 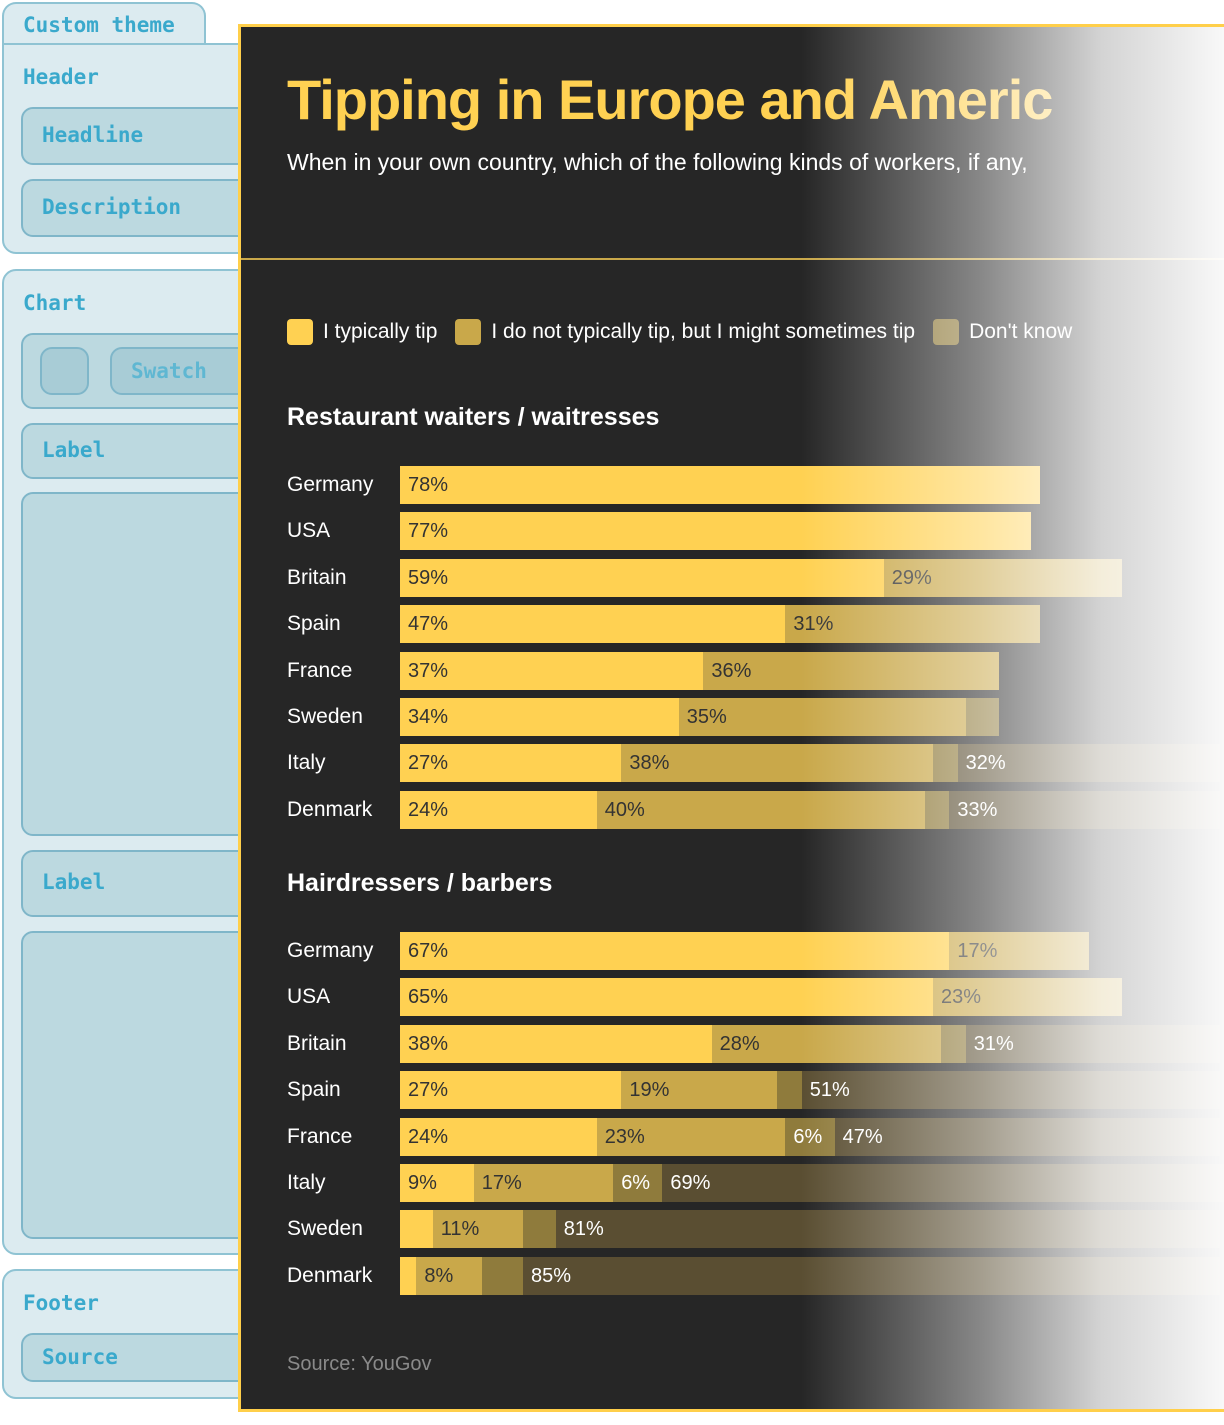 I want to click on bar-row: Spain 27% 19% 51%, so click(x=755, y=1090).